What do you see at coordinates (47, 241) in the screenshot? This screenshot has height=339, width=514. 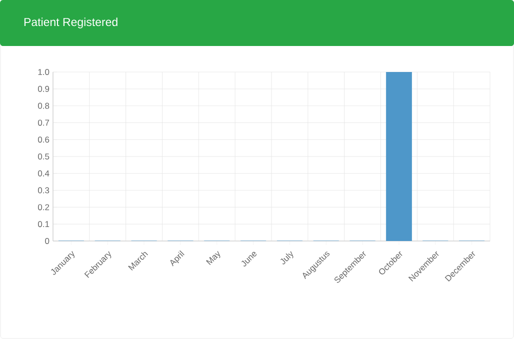 I see `y-tick-label: 0` at bounding box center [47, 241].